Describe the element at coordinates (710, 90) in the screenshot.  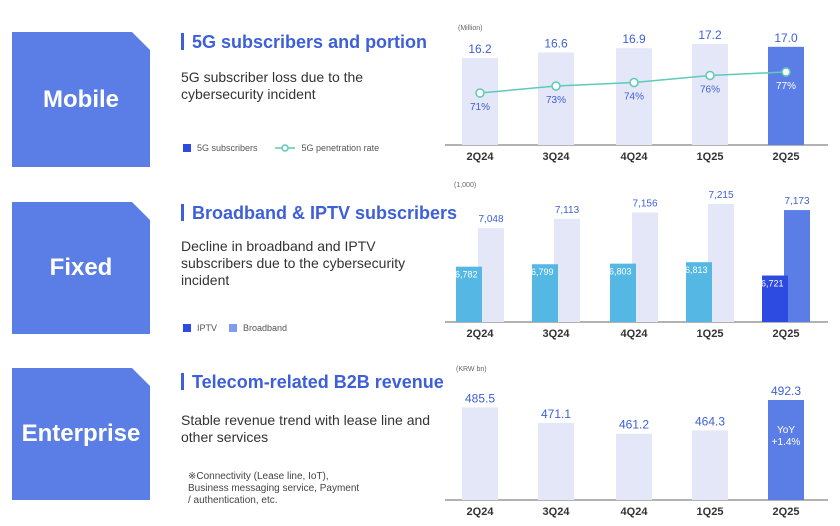
I see `mobile-rate-label: 76%` at that location.